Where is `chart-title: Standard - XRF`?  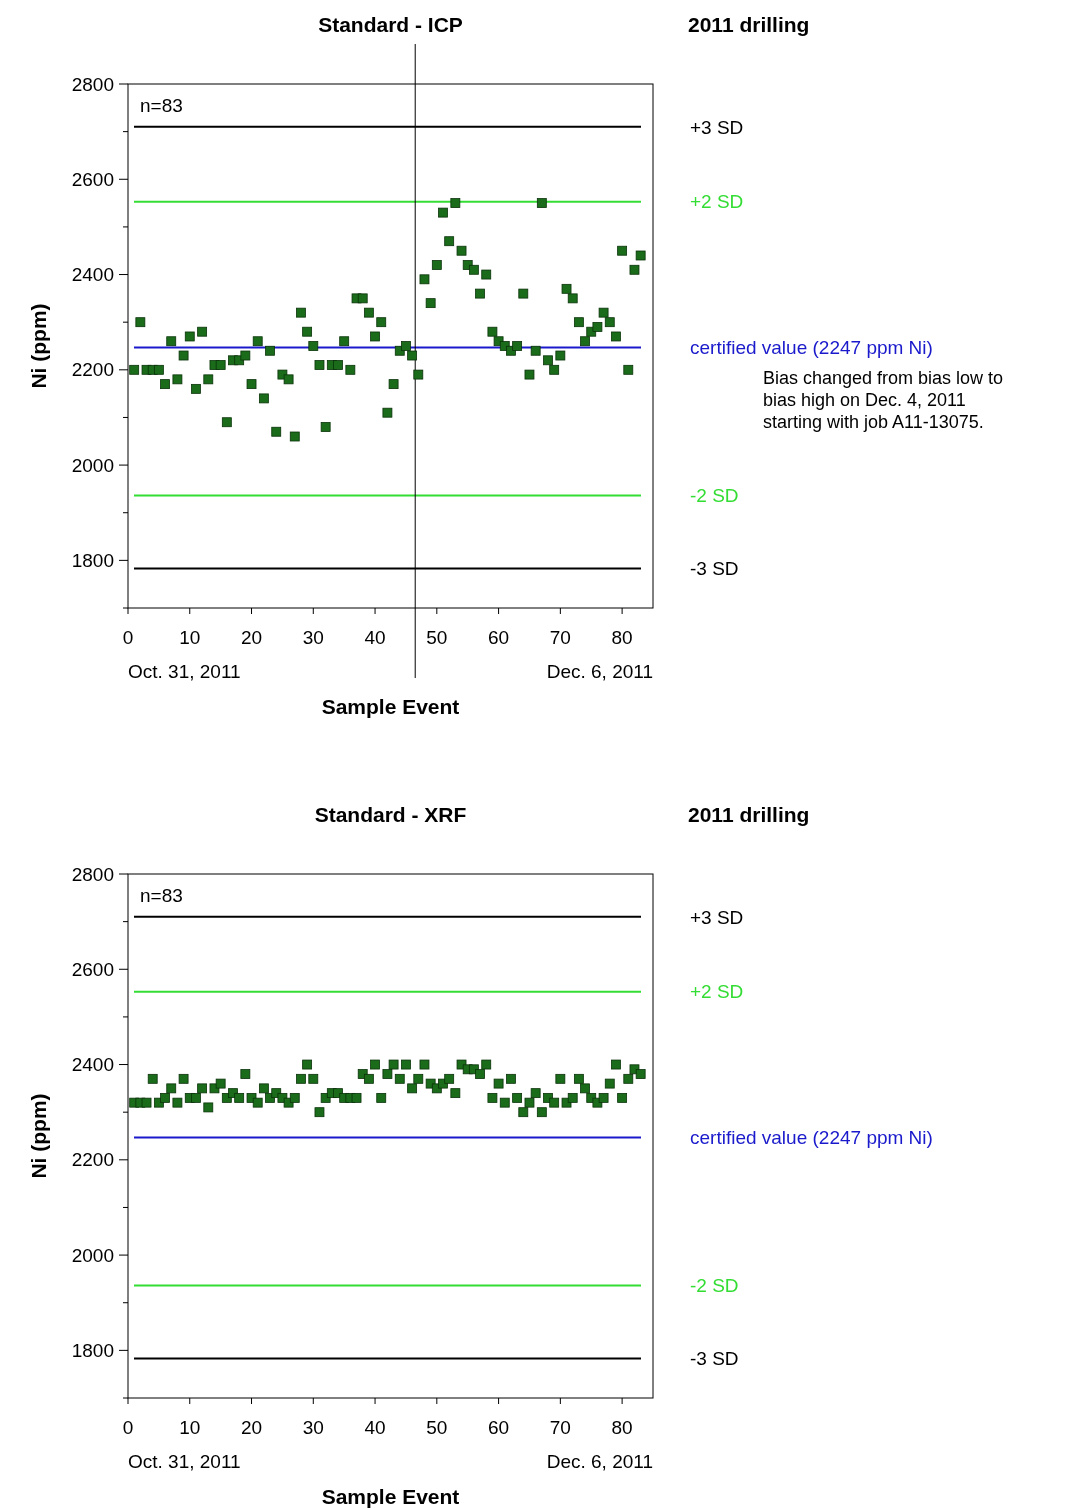 chart-title: Standard - XRF is located at coordinates (390, 814).